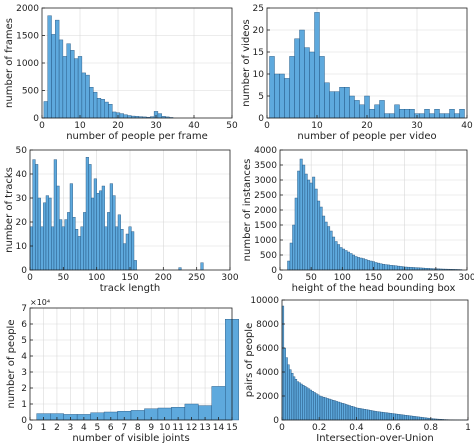 This screenshot has width=474, height=444. What do you see at coordinates (317, 126) in the screenshot?
I see `x-tick-label: 10` at bounding box center [317, 126].